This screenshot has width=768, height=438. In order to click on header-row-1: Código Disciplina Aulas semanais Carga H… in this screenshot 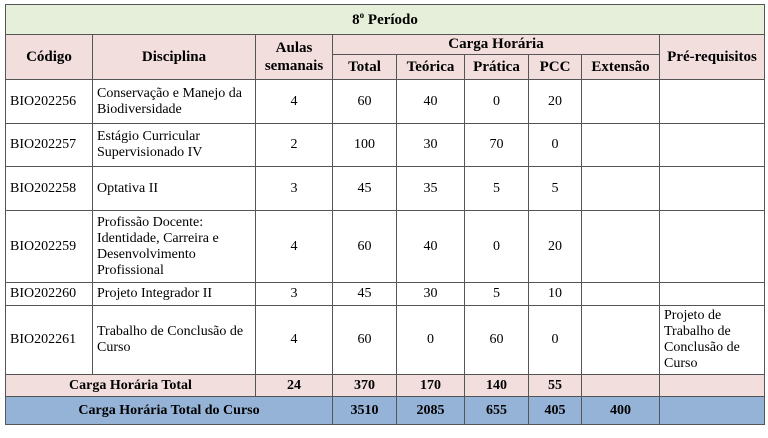, I will do `click(385, 57)`.